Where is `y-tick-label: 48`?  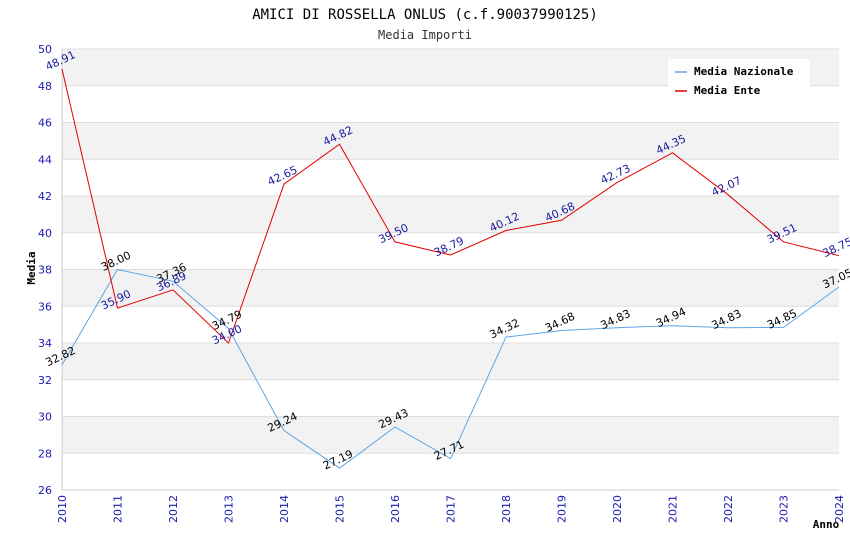
y-tick-label: 48 is located at coordinates (45, 86).